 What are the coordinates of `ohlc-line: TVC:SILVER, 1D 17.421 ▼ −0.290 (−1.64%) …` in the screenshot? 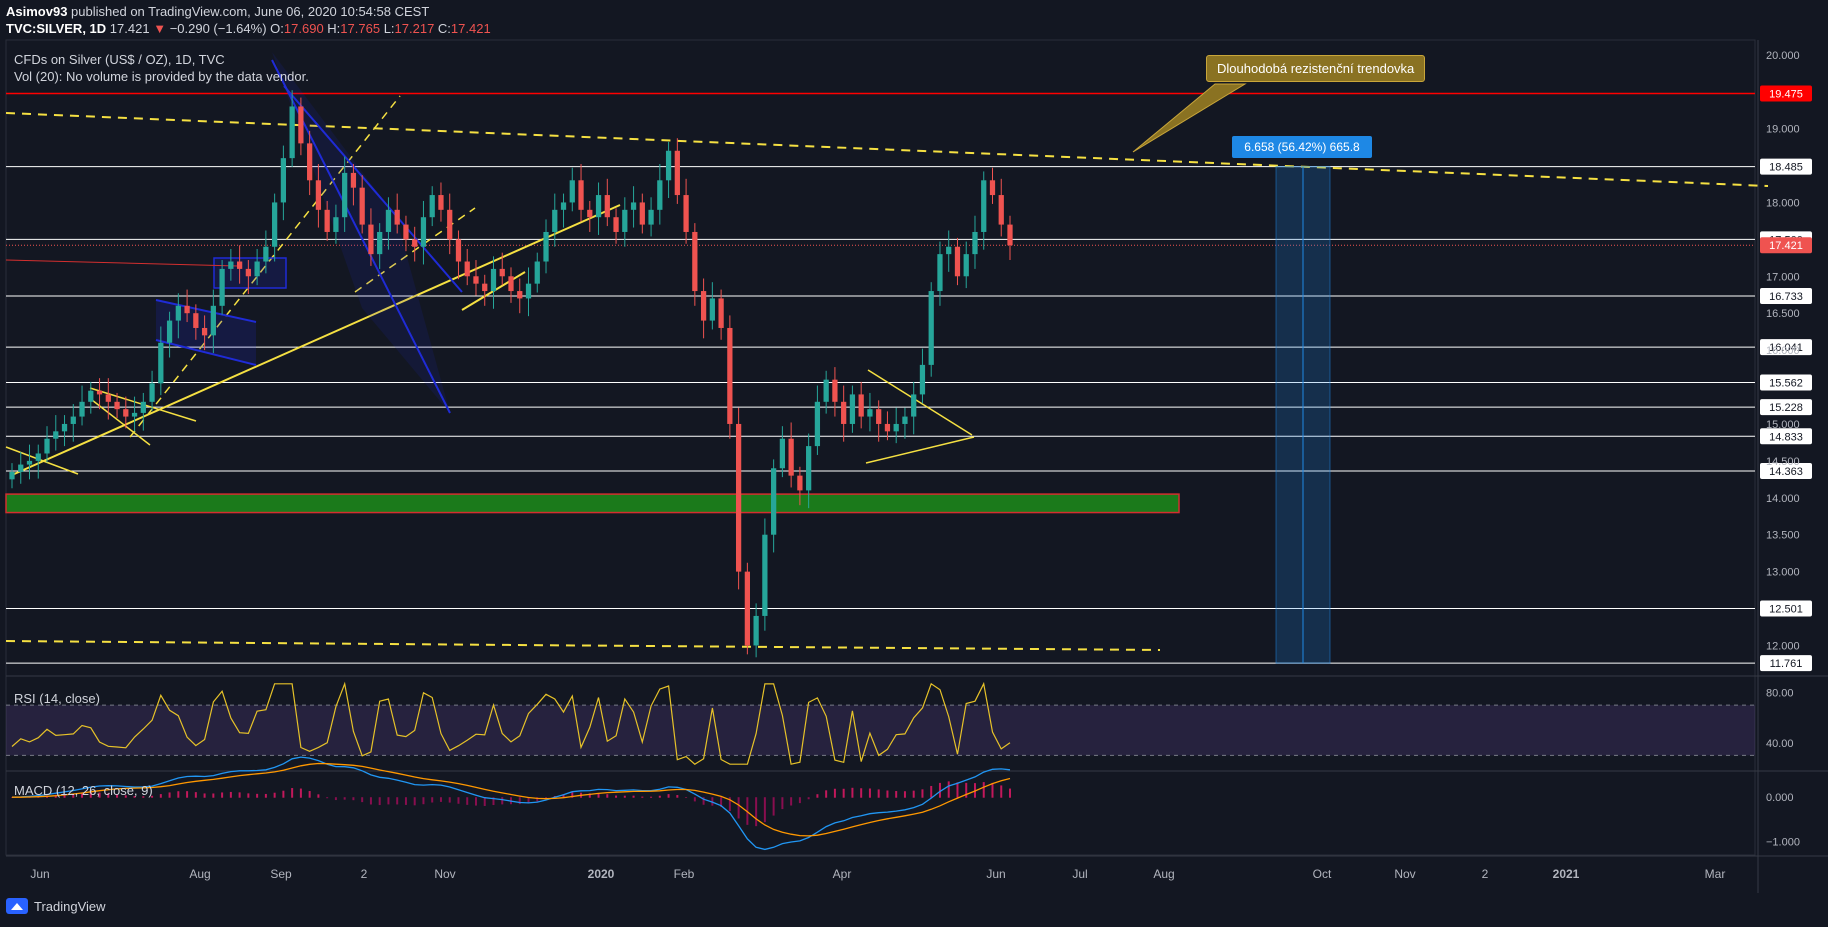 It's located at (248, 28).